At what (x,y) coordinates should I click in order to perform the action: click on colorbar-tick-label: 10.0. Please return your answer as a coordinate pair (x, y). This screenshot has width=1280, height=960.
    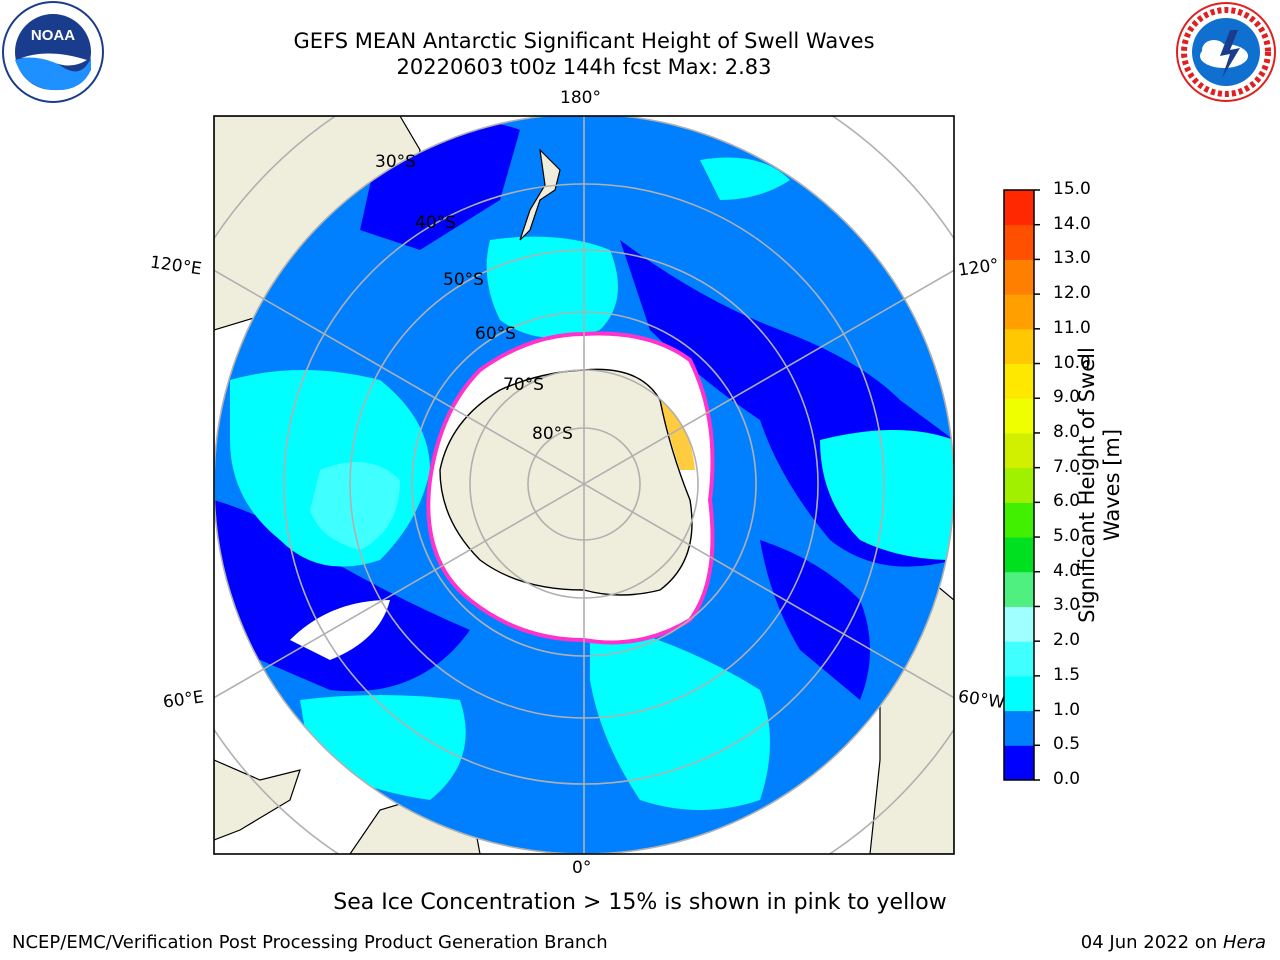
    Looking at the image, I should click on (1072, 362).